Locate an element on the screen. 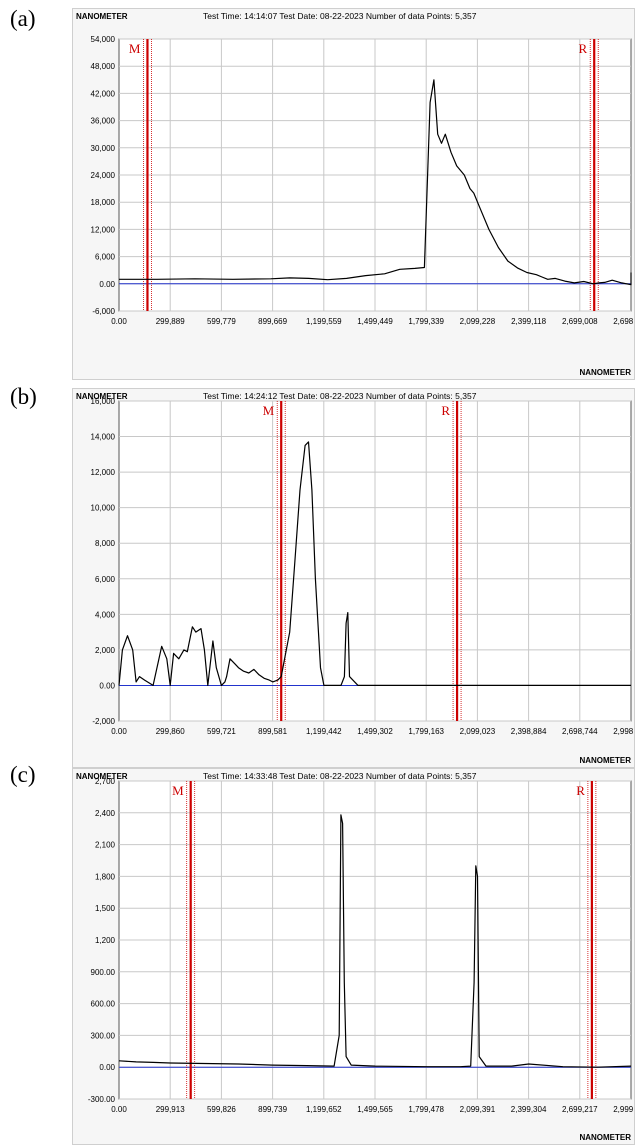 This screenshot has width=635, height=1145. x-tick-label: 1,799,339 is located at coordinates (426, 321).